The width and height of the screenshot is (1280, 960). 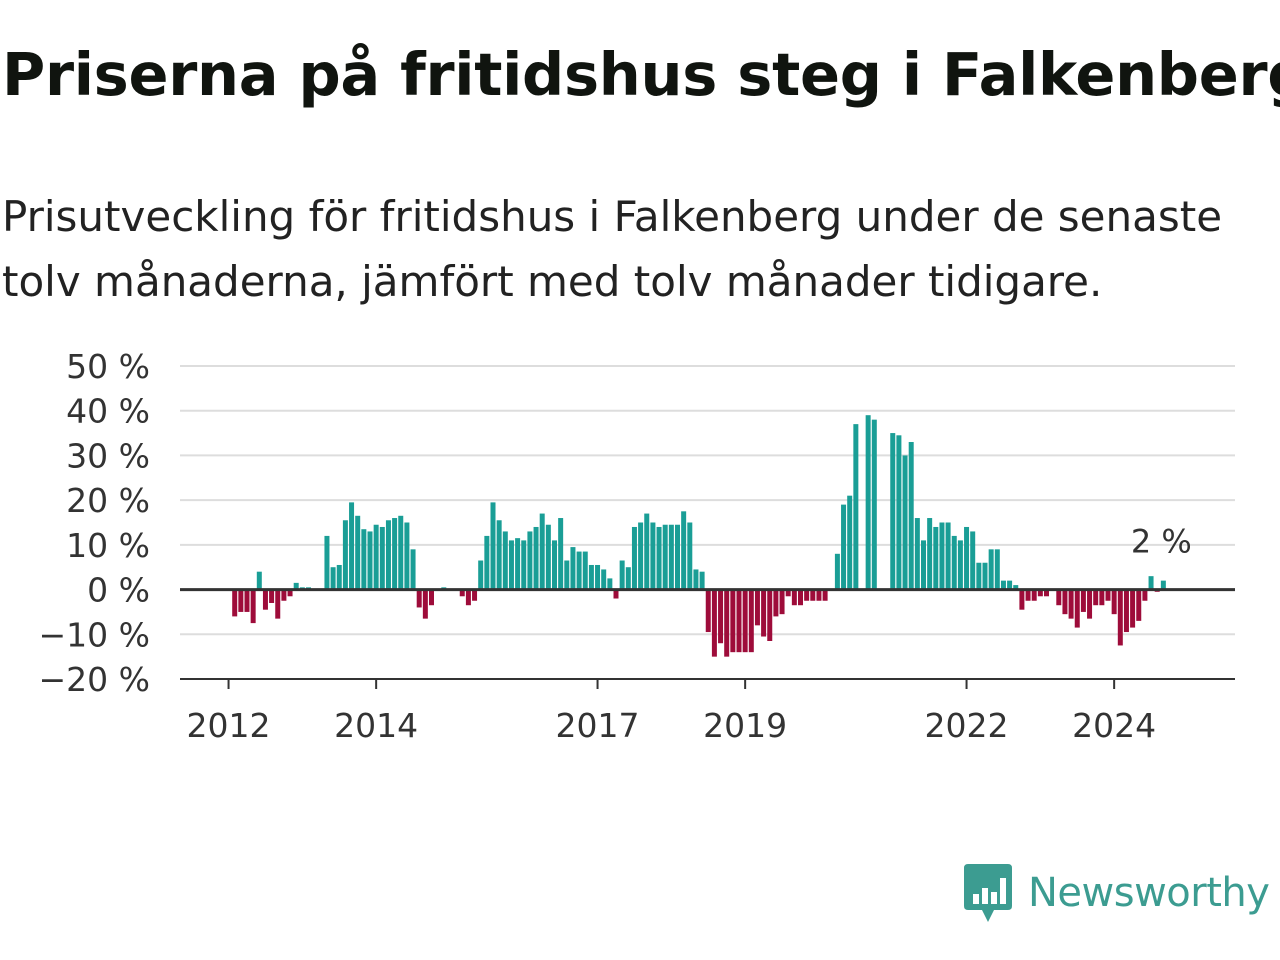 I want to click on y-tick-label: 30 %, so click(x=108, y=455).